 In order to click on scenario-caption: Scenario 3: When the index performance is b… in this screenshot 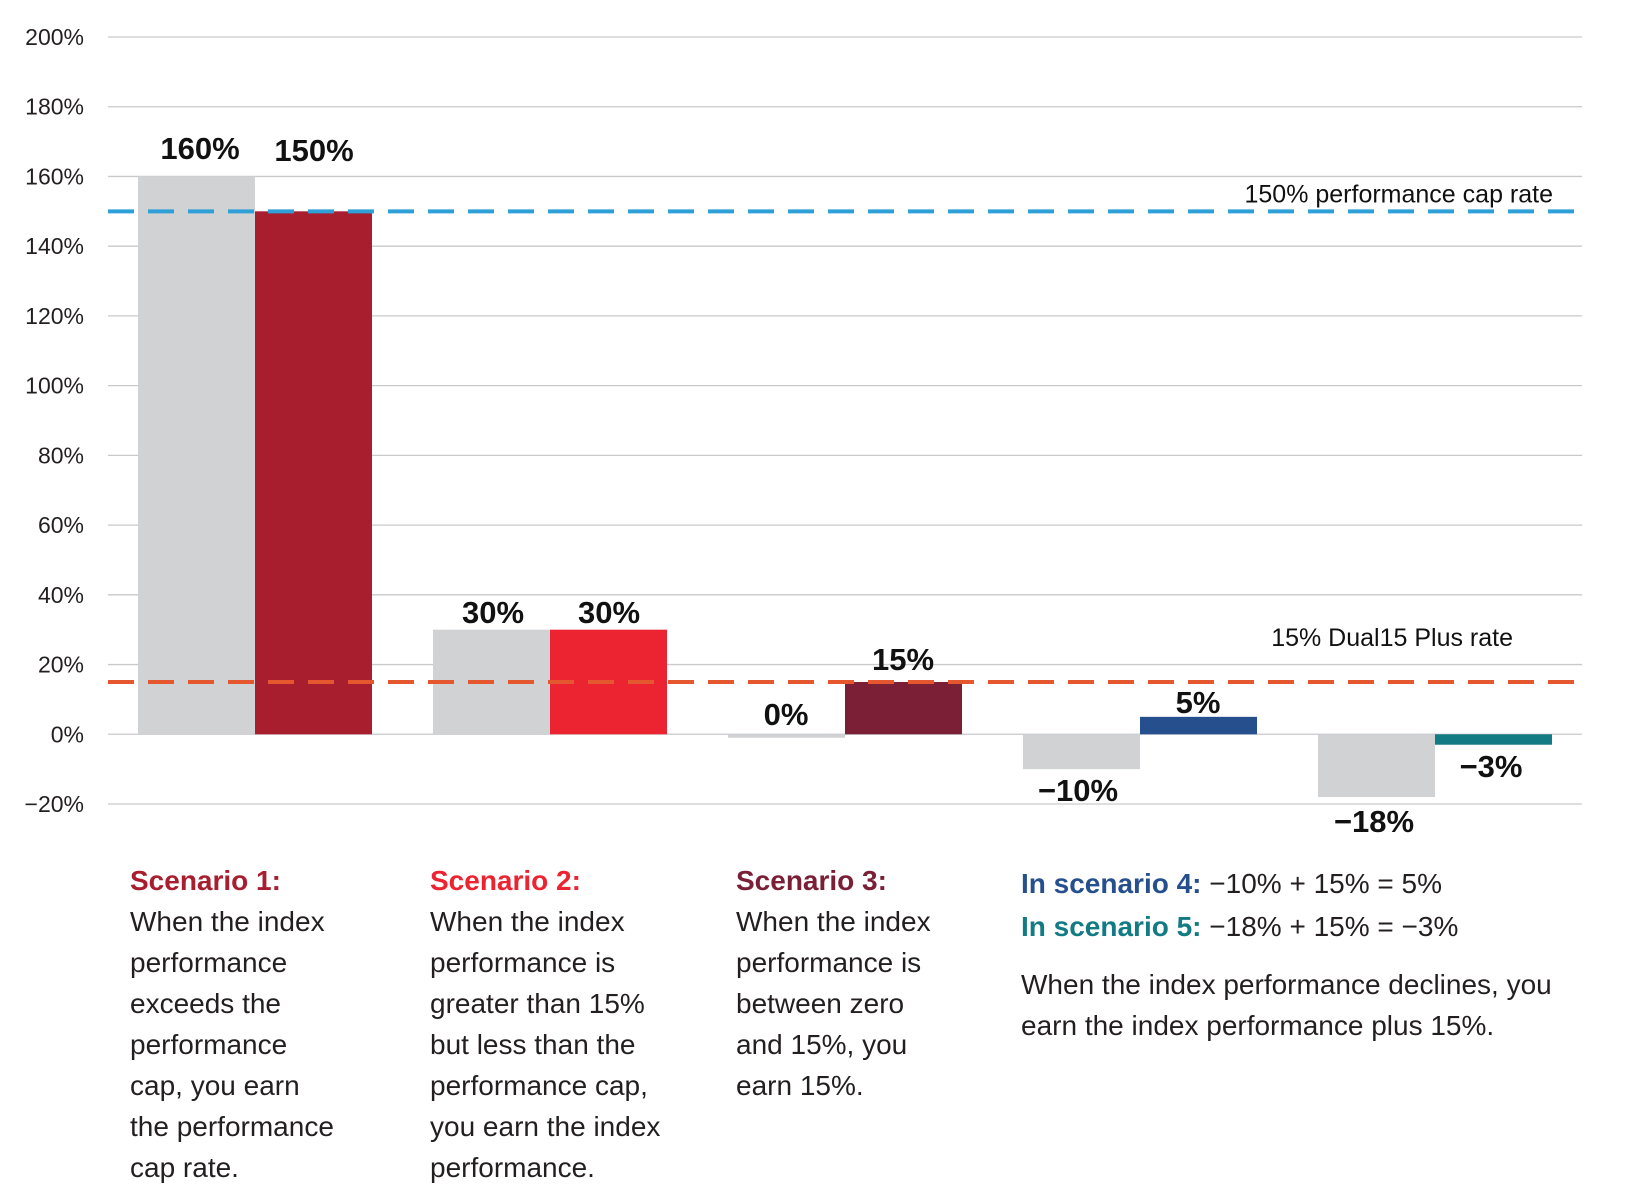, I will do `click(881, 983)`.